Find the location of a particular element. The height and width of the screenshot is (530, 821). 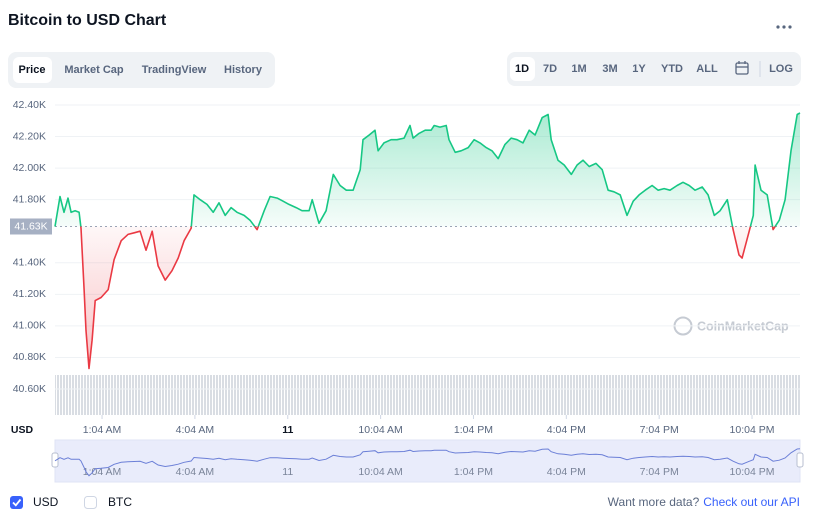

log-button: LOG is located at coordinates (781, 69).